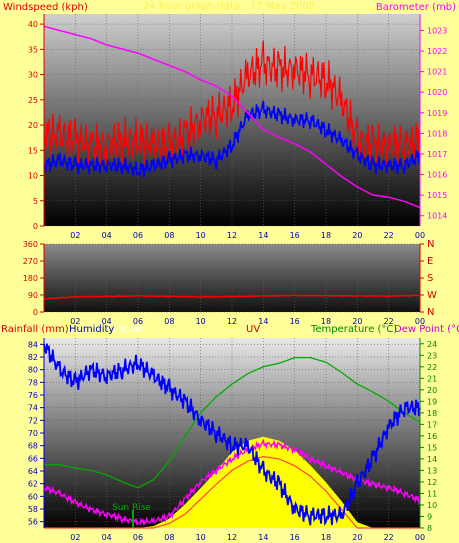  Describe the element at coordinates (430, 278) in the screenshot. I see `y2-tick-label: S` at that location.